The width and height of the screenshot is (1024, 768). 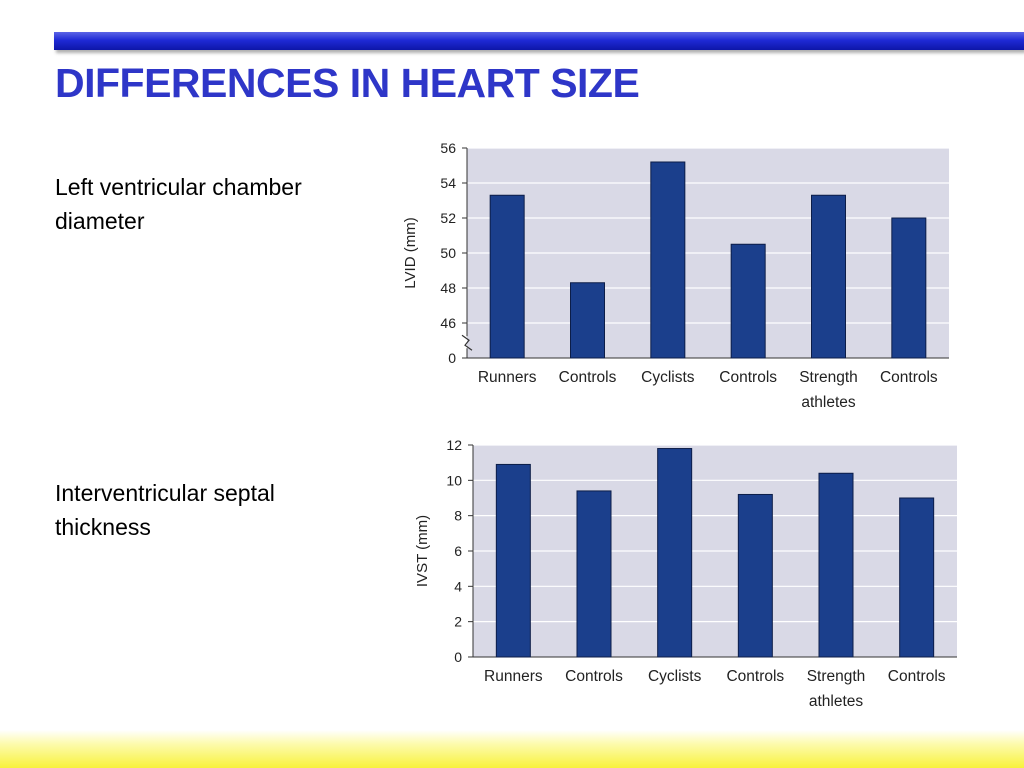 What do you see at coordinates (454, 445) in the screenshot?
I see `y-tick-label: 12` at bounding box center [454, 445].